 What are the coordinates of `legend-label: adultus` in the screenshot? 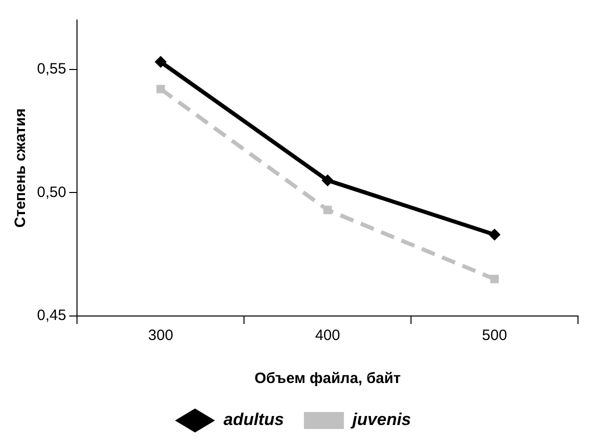 It's located at (253, 420).